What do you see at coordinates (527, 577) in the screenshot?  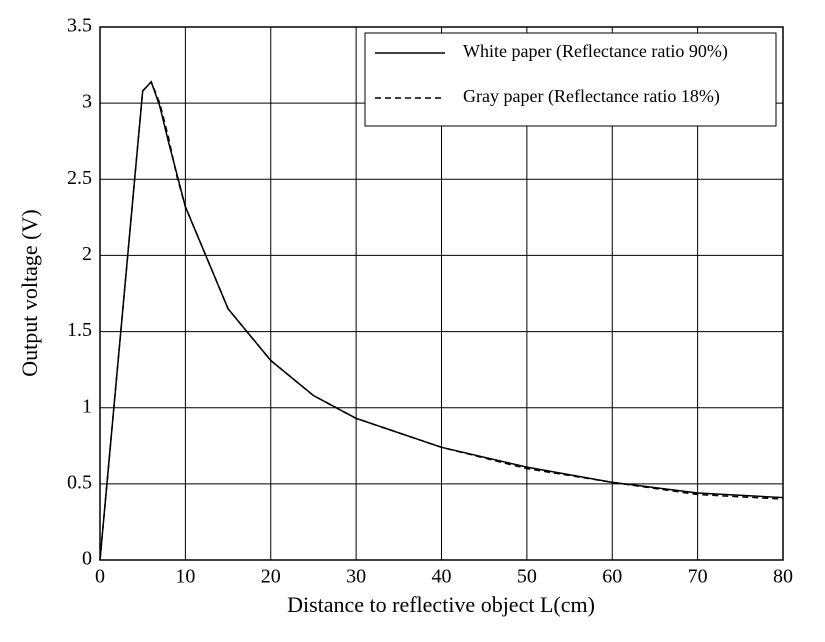 I see `x-tick-label: 50` at bounding box center [527, 577].